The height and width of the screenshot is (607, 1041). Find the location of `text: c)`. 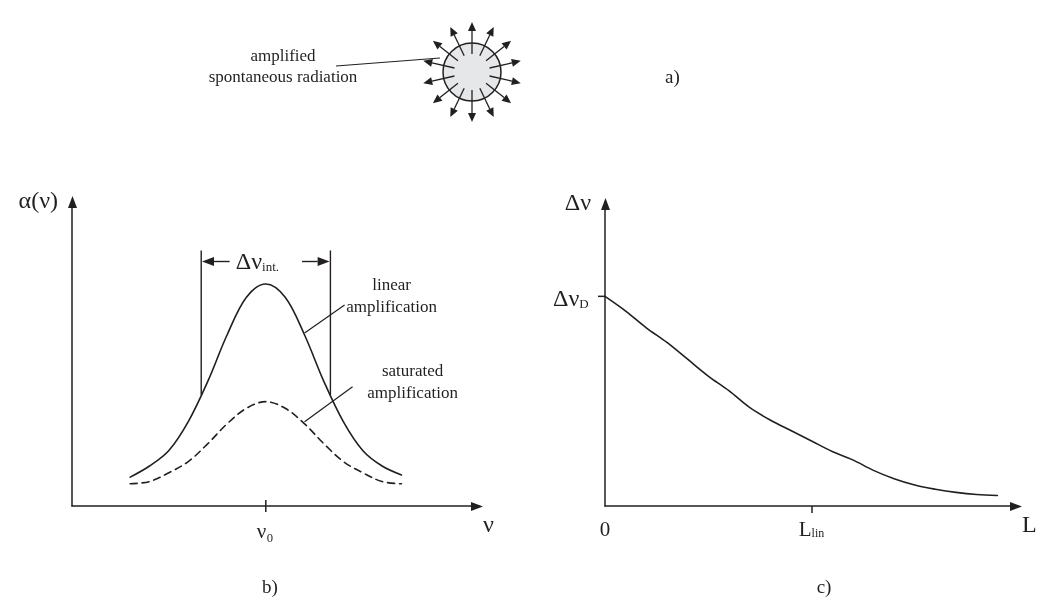

text: c) is located at coordinates (824, 587).